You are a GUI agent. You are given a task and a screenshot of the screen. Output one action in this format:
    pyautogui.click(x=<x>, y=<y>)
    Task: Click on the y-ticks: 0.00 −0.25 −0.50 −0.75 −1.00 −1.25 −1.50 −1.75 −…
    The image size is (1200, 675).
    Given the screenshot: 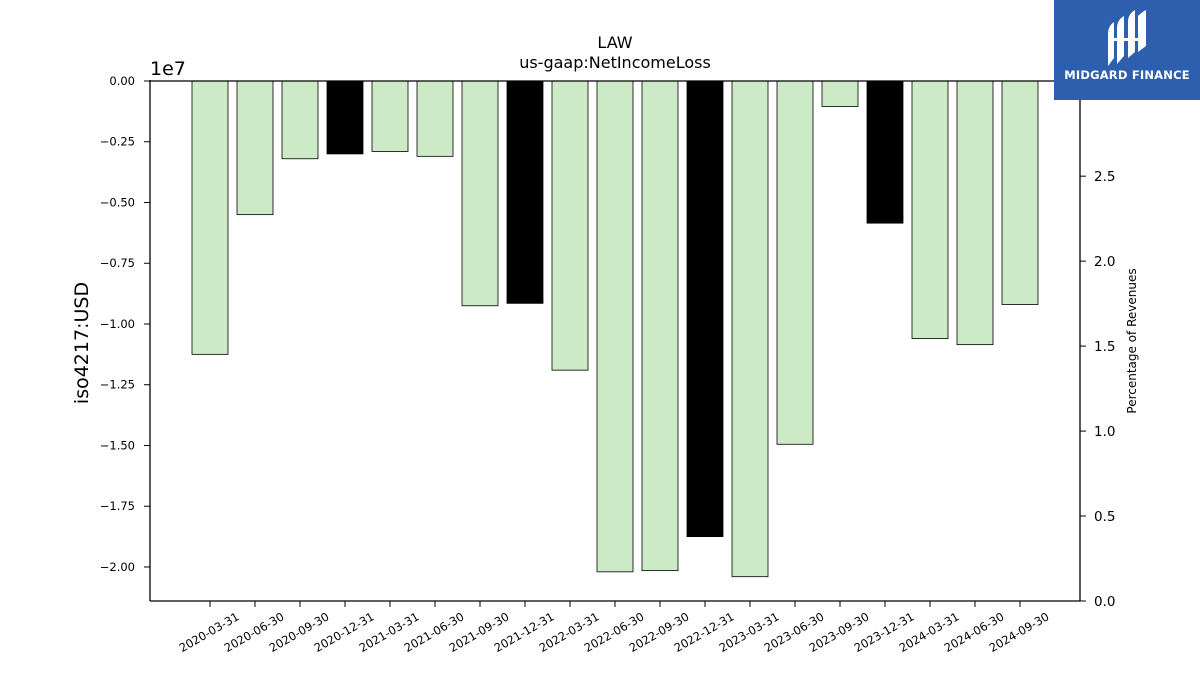 What is the action you would take?
    pyautogui.click(x=125, y=324)
    